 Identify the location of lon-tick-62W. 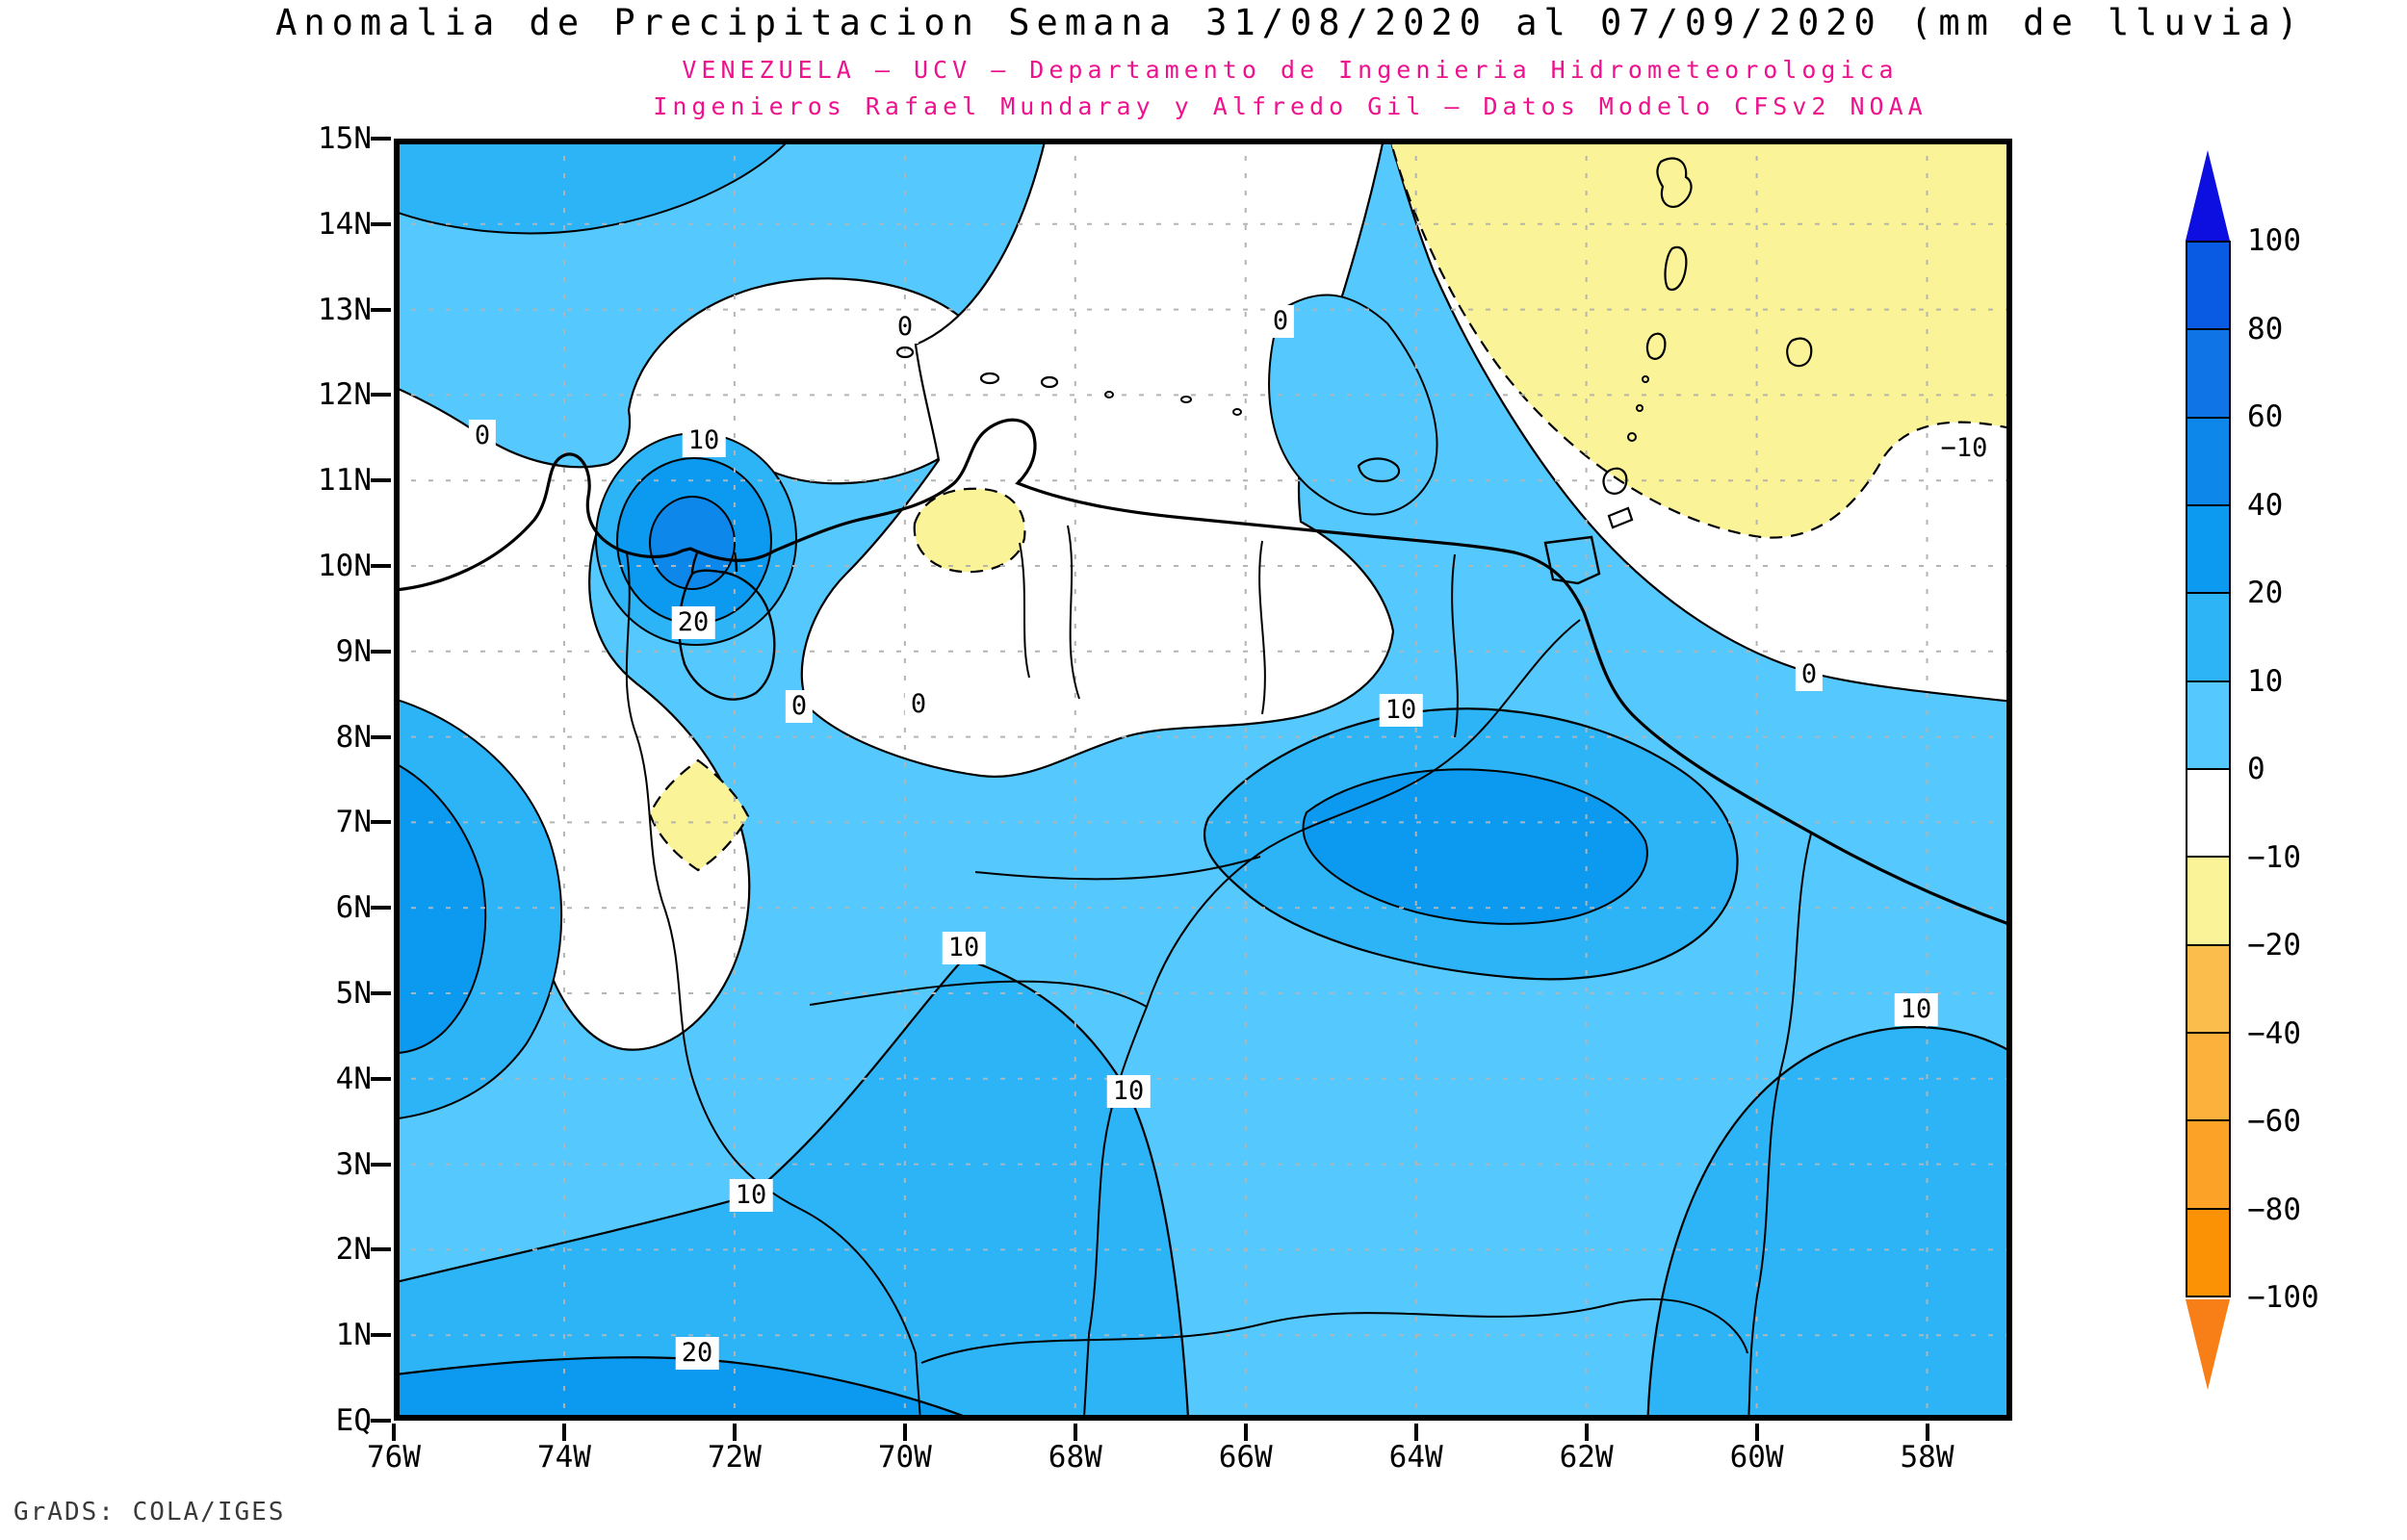
(1586, 1432).